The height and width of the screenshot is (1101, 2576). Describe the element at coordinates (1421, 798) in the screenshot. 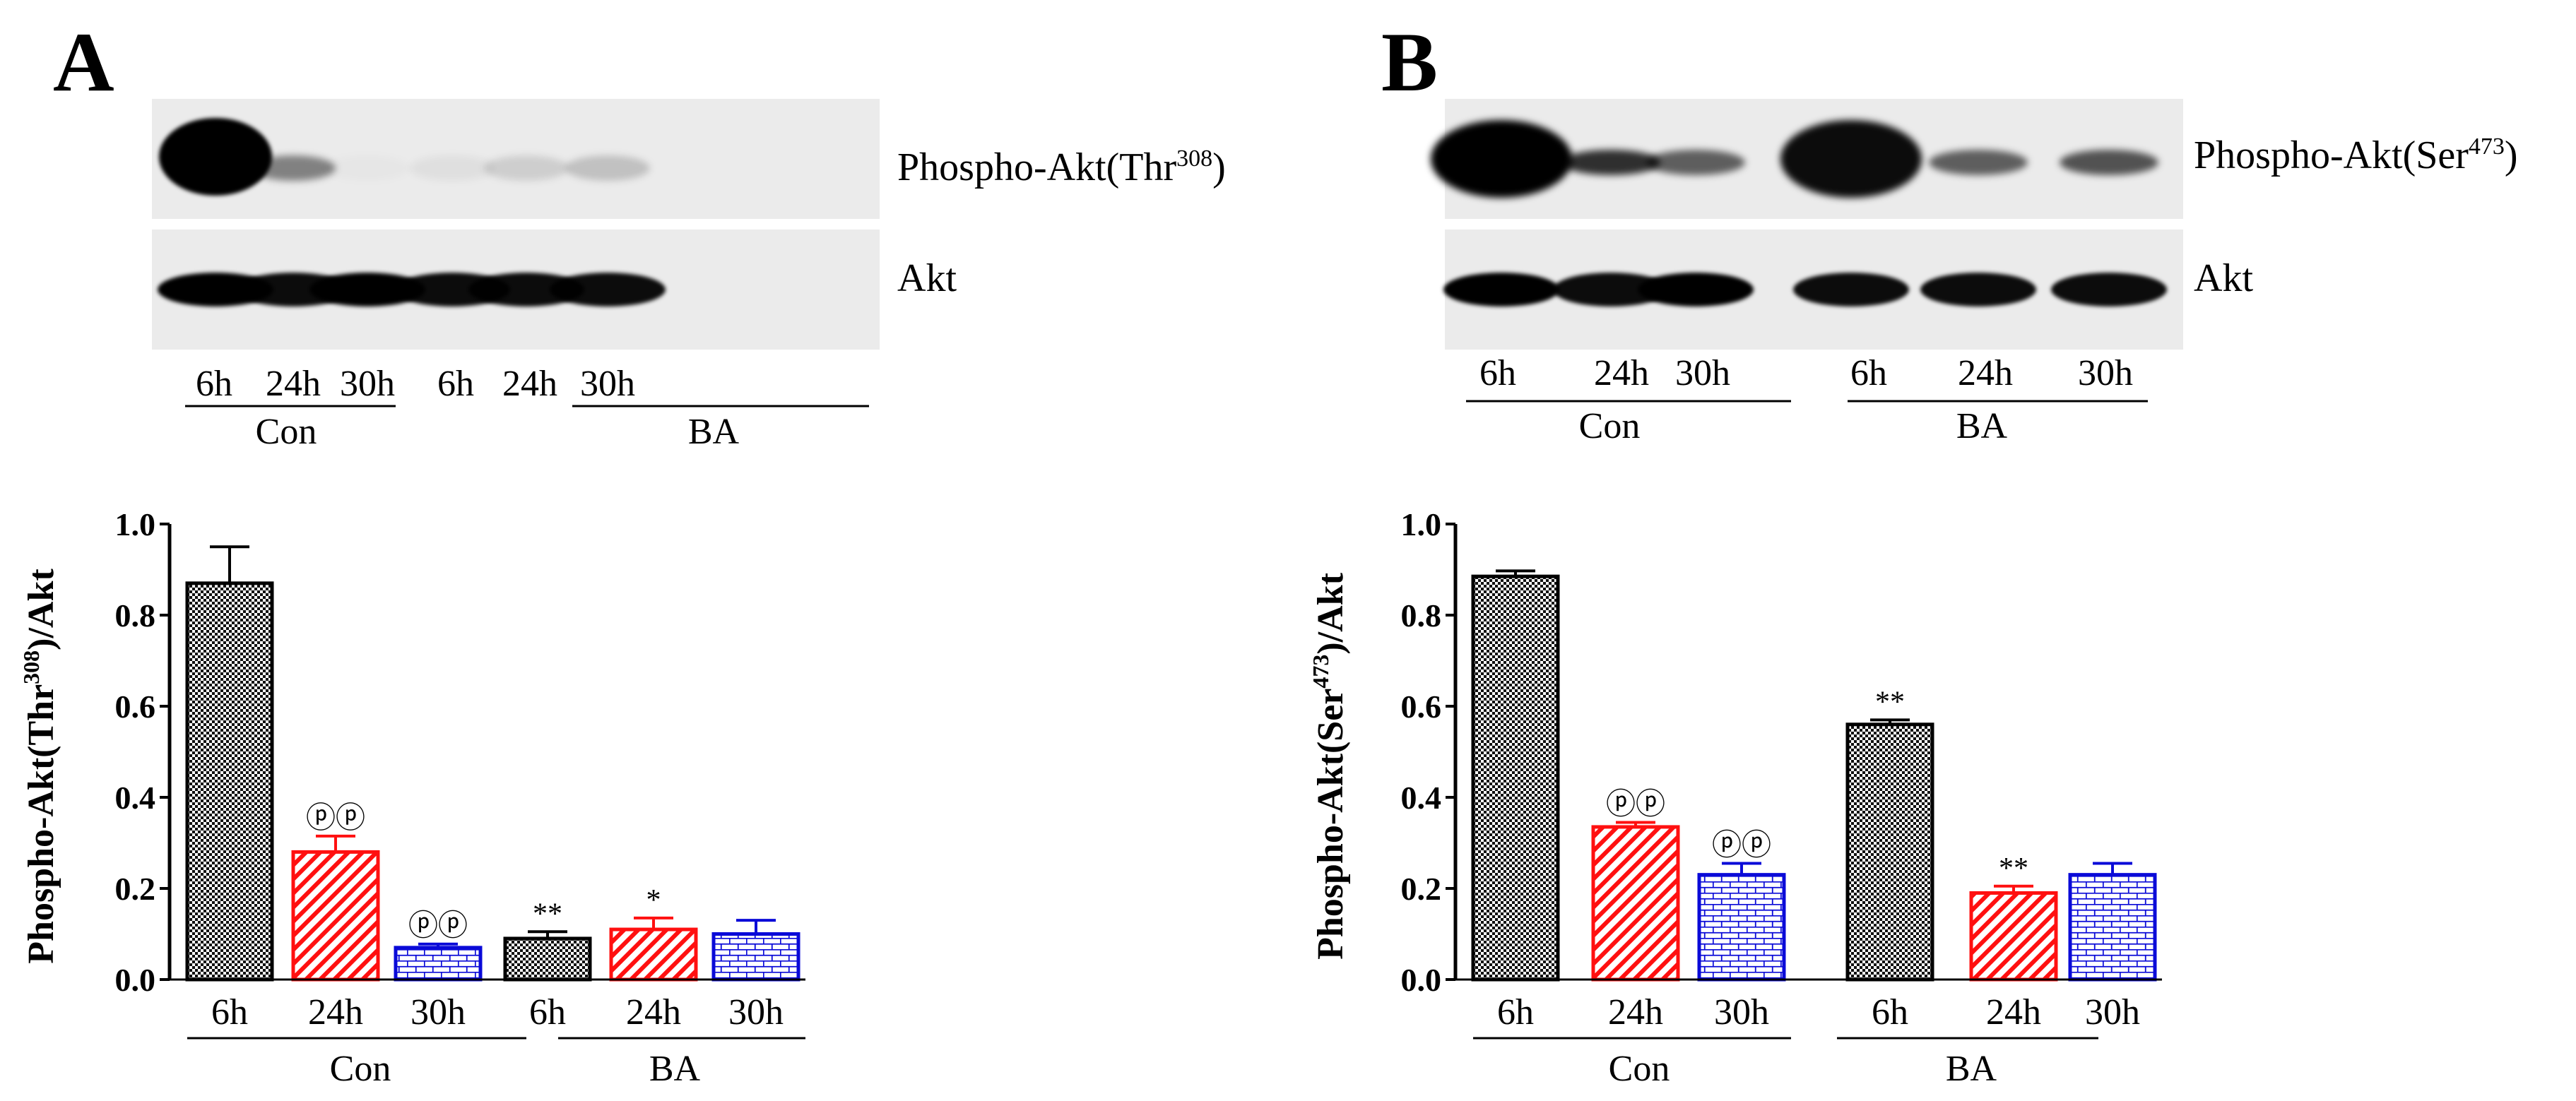

I see `panel-b-y-tick-label: 0.4` at that location.